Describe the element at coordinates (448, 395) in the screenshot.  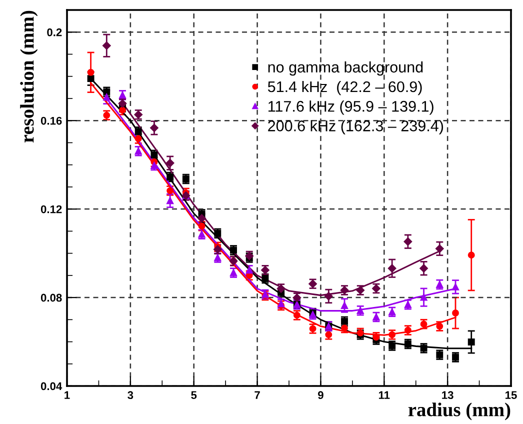
I see `x-tick-label: 13` at that location.